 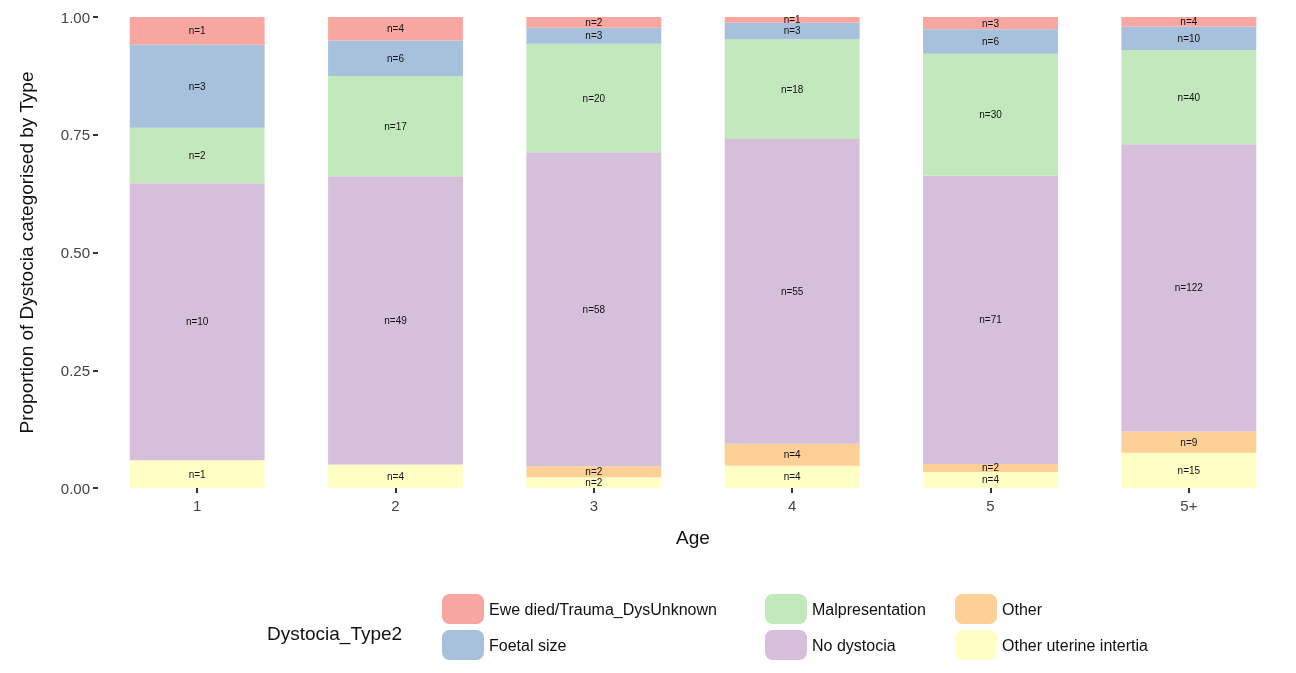 What do you see at coordinates (693, 537) in the screenshot?
I see `x-axis-title: Age` at bounding box center [693, 537].